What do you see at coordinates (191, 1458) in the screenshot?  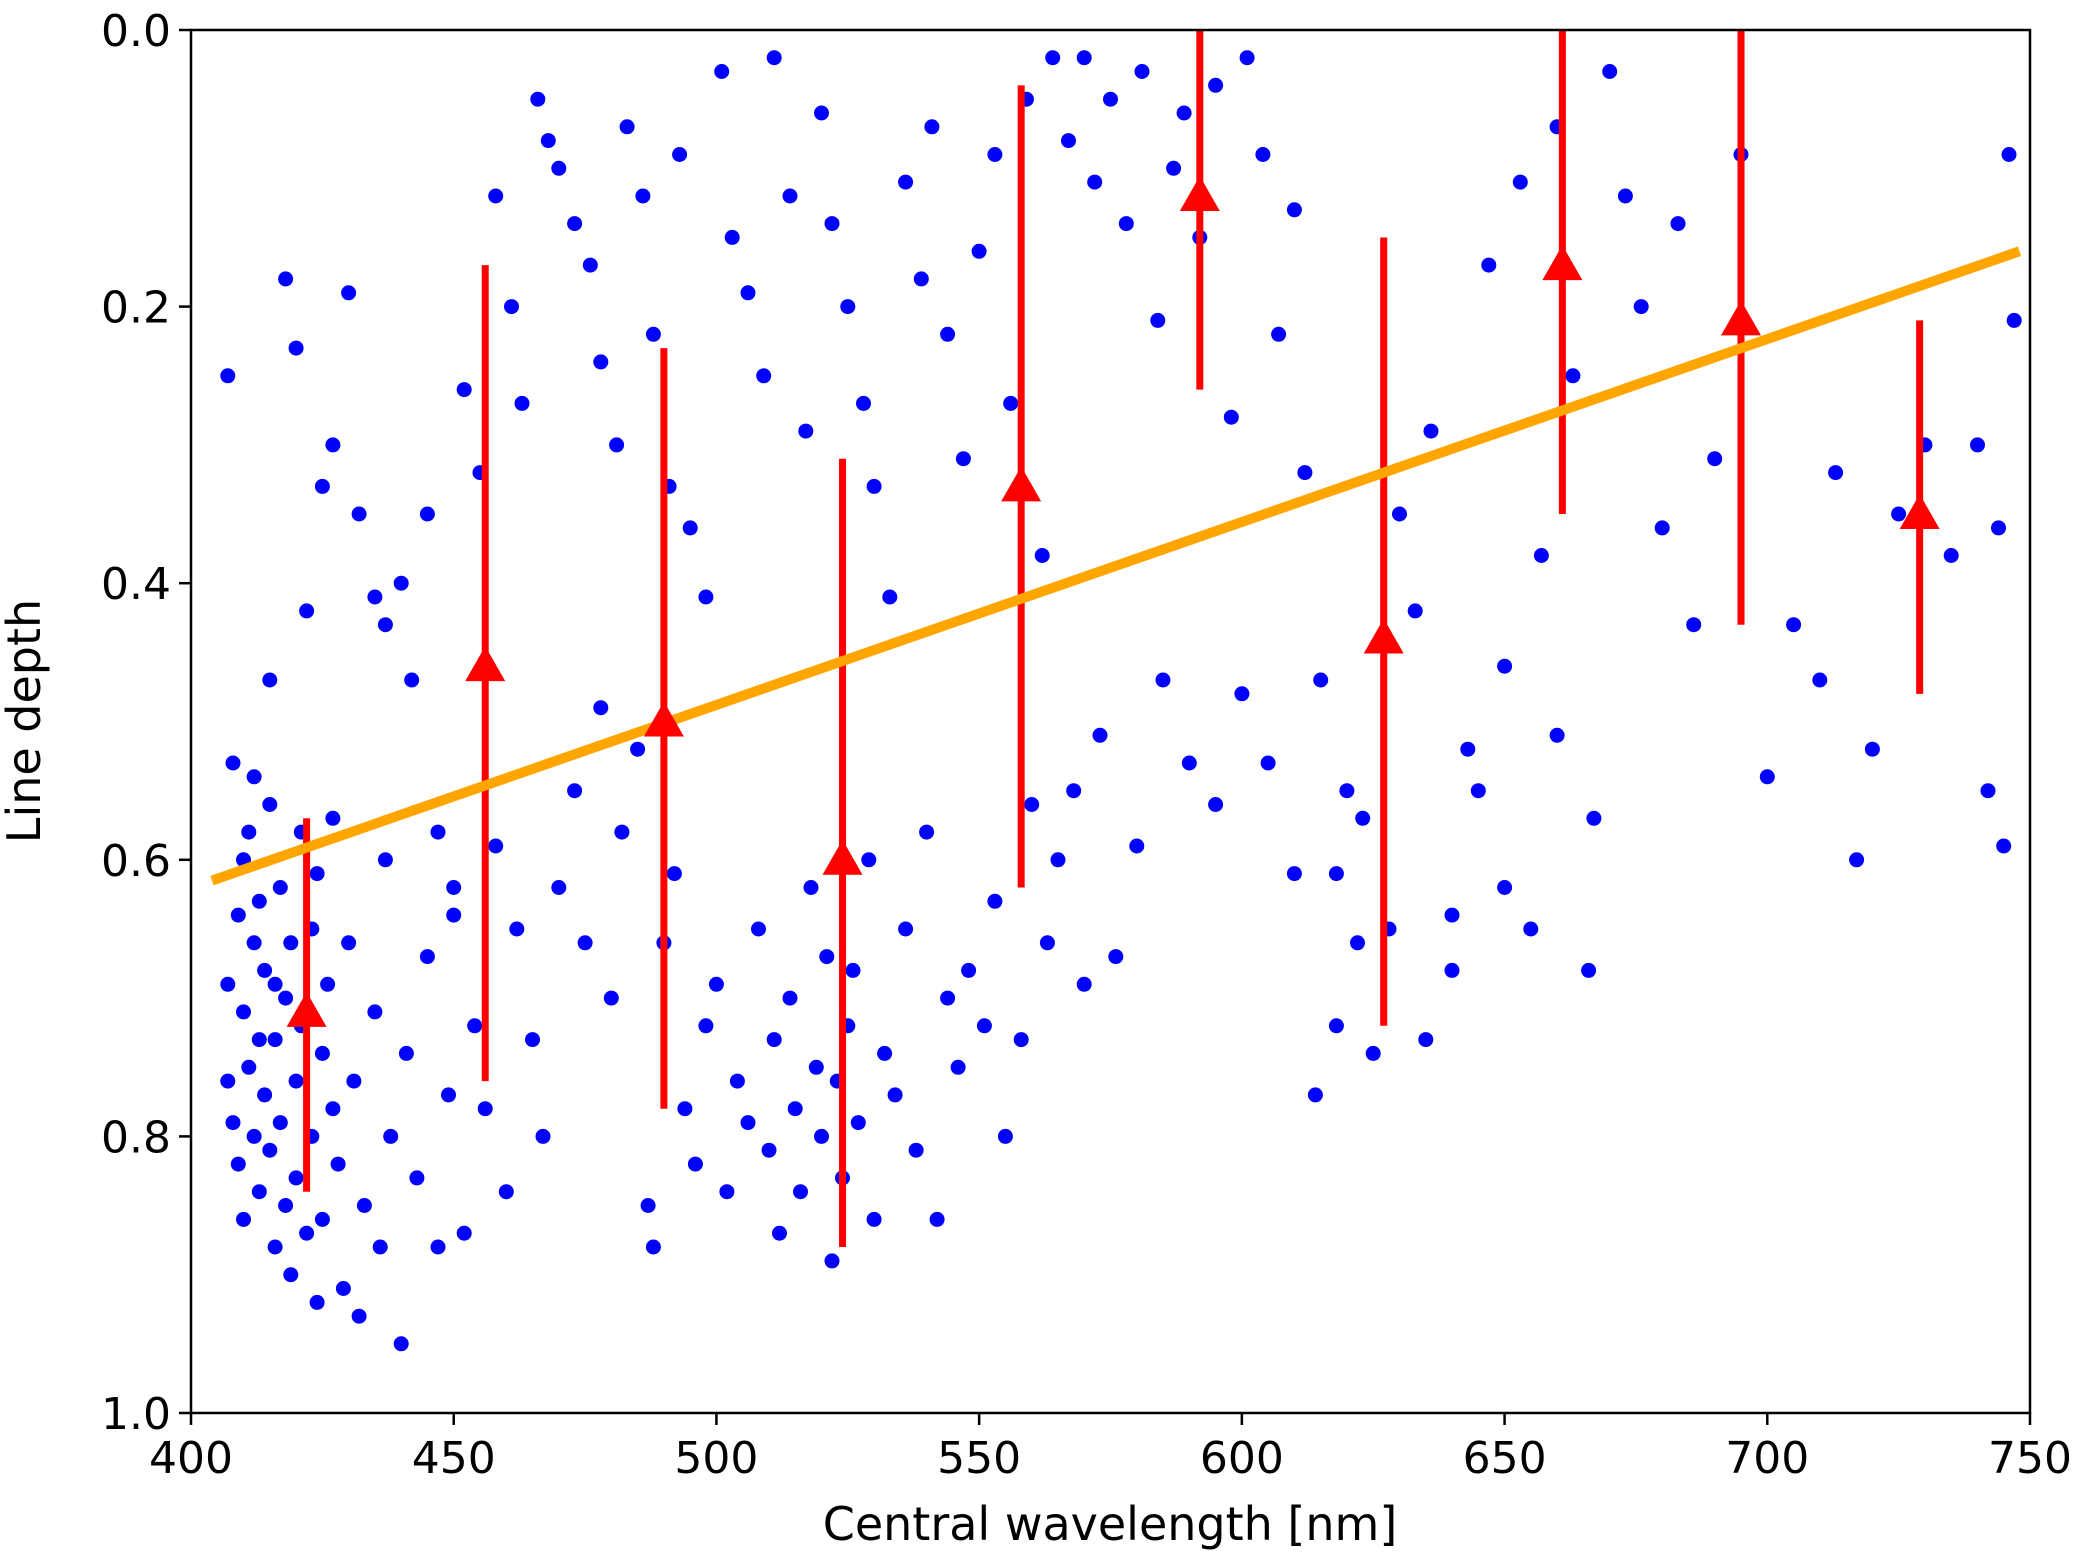 I see `x-tick-label: 400` at bounding box center [191, 1458].